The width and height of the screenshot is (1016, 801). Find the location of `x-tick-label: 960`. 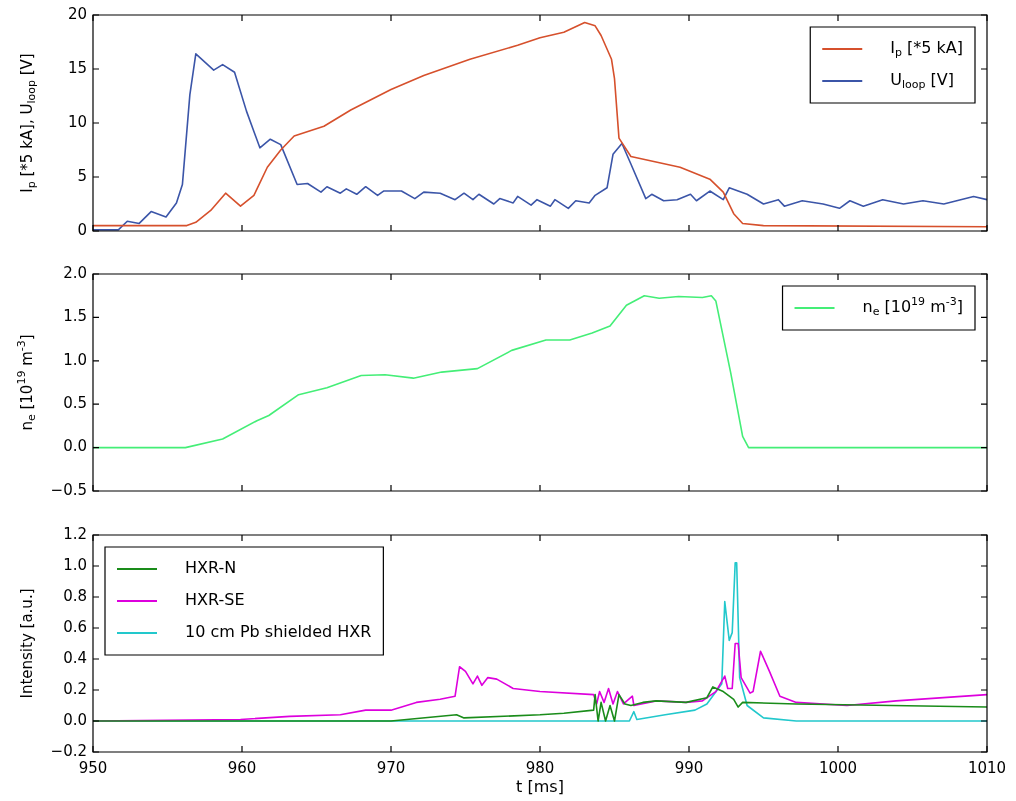

x-tick-label: 960 is located at coordinates (242, 767).